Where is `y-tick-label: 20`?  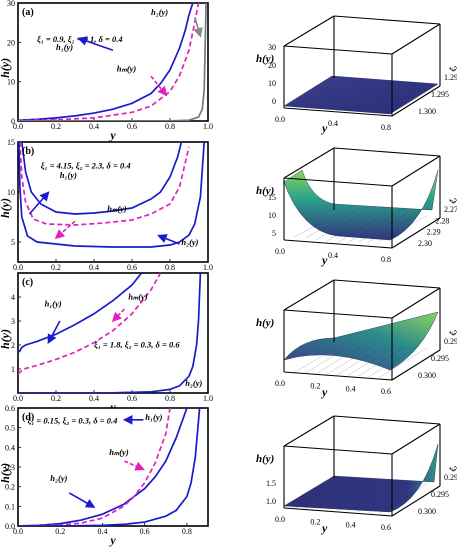 y-tick-label: 20 is located at coordinates (11, 42).